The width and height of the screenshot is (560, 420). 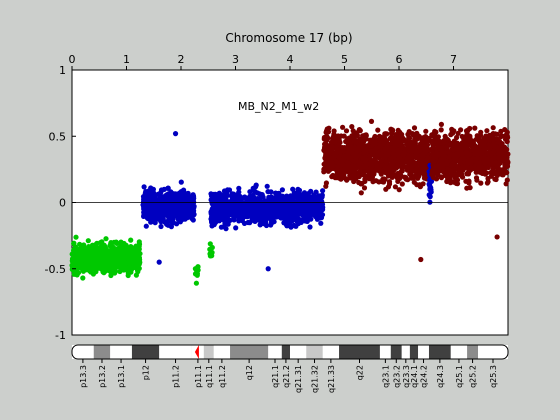 I want to click on band-label: p13.3, so click(x=83, y=376).